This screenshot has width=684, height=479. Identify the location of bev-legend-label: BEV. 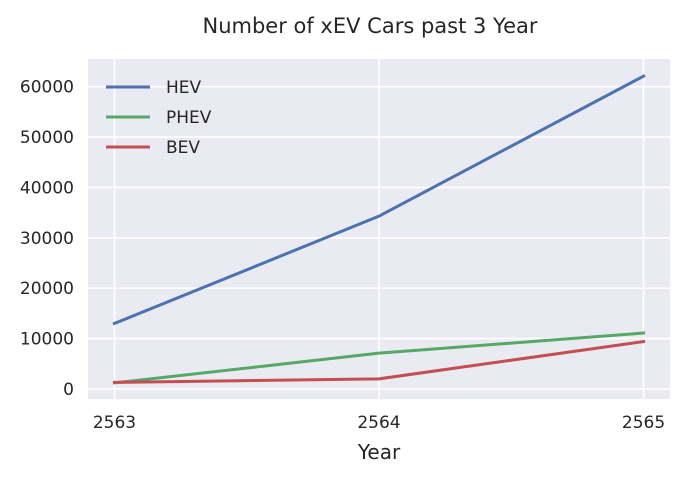
(183, 148).